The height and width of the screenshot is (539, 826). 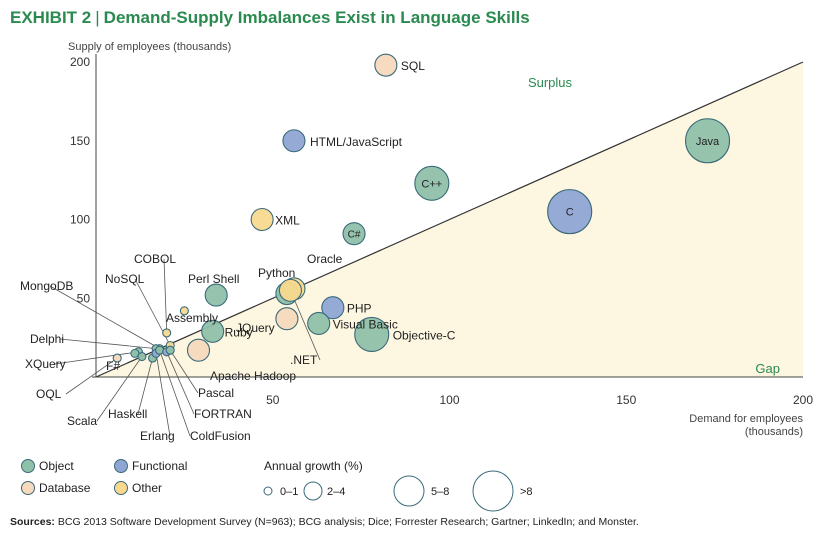 I want to click on point-label: FORTRAN, so click(x=223, y=414).